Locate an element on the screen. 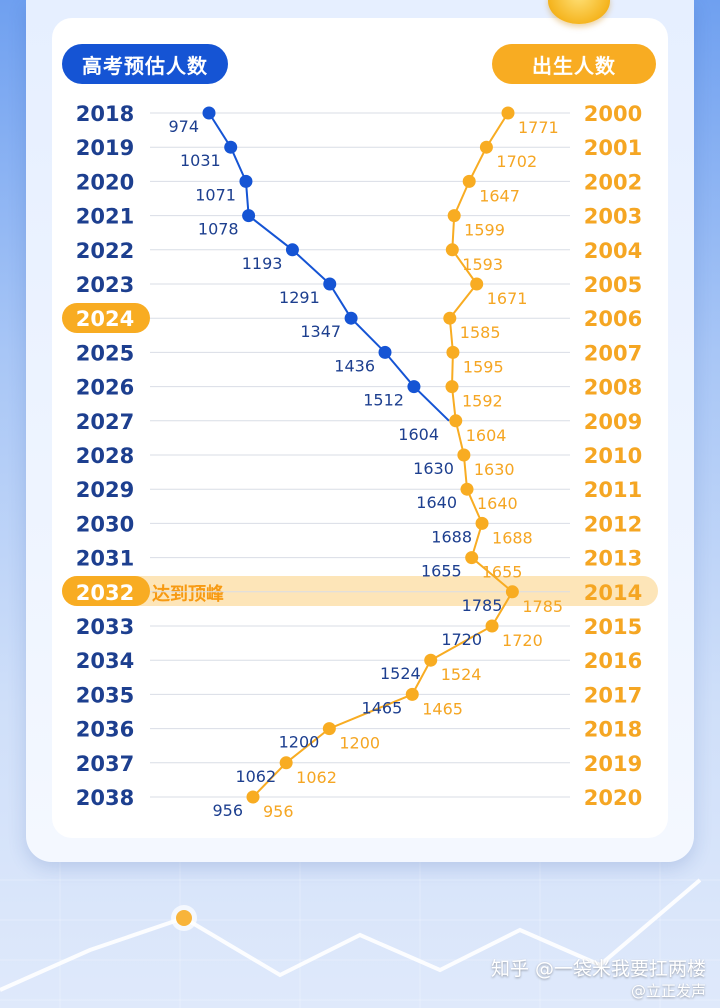 The height and width of the screenshot is (1008, 720). exam-year-label: 2032 is located at coordinates (105, 593).